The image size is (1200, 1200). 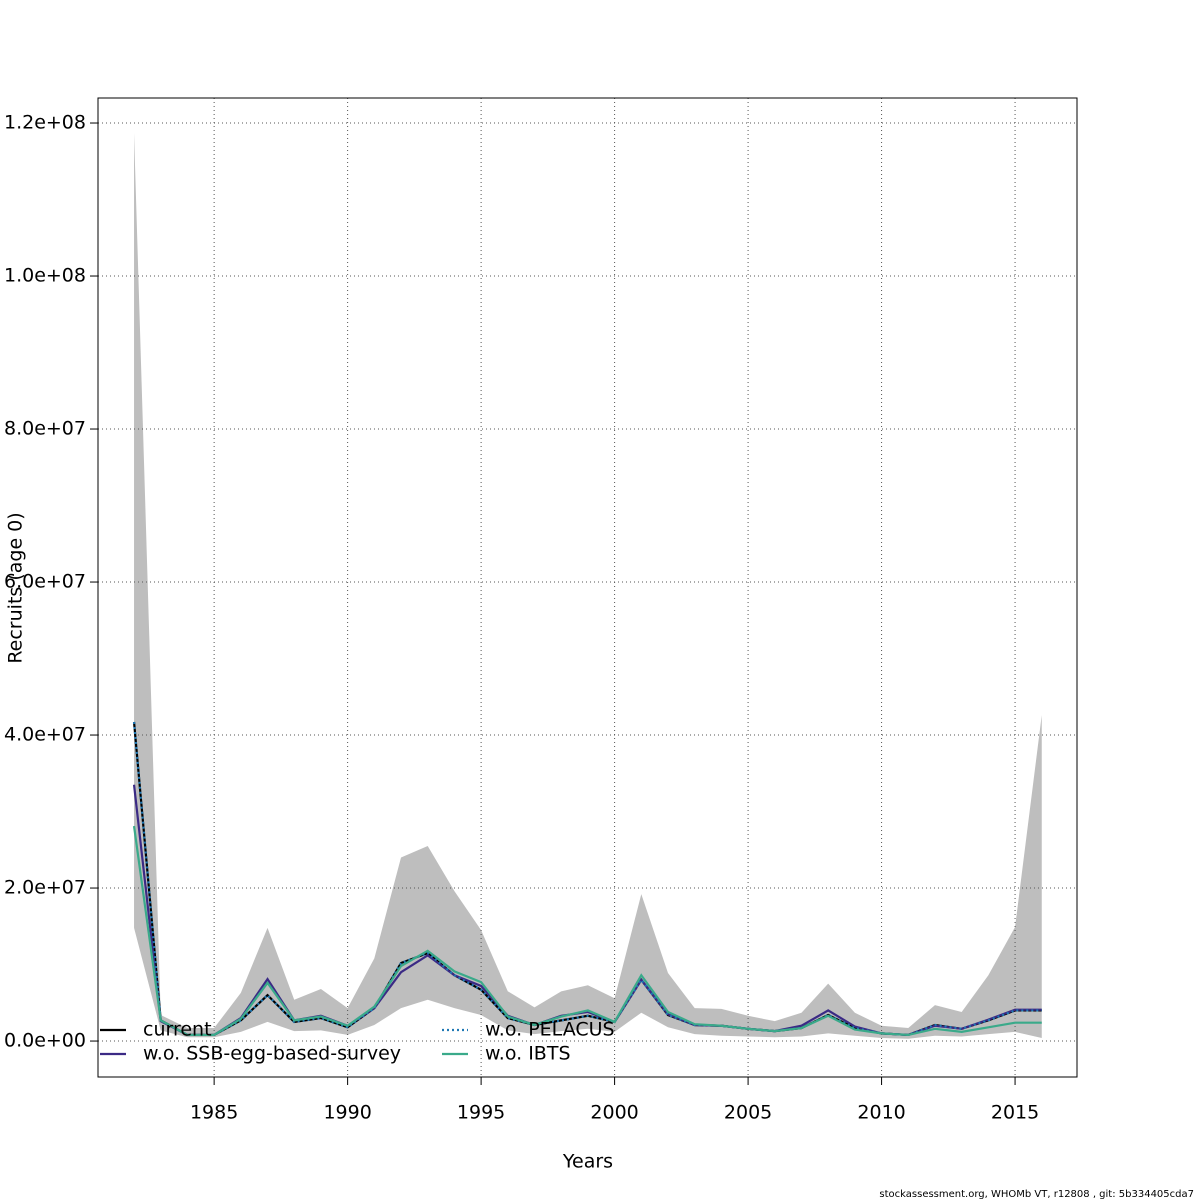 What do you see at coordinates (45, 429) in the screenshot?
I see `y-tick-label: 8.0e+07` at bounding box center [45, 429].